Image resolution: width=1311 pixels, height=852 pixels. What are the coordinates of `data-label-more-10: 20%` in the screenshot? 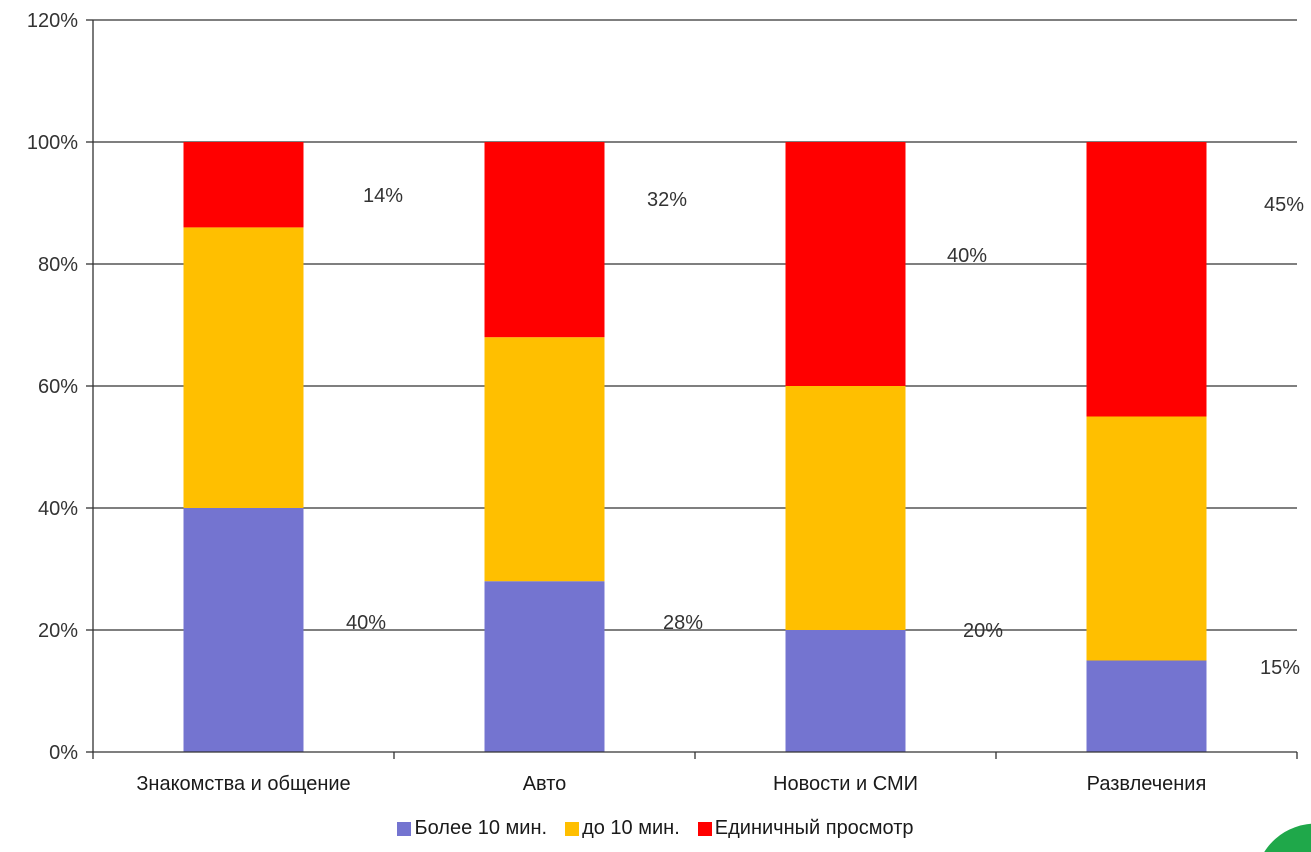 It's located at (983, 631).